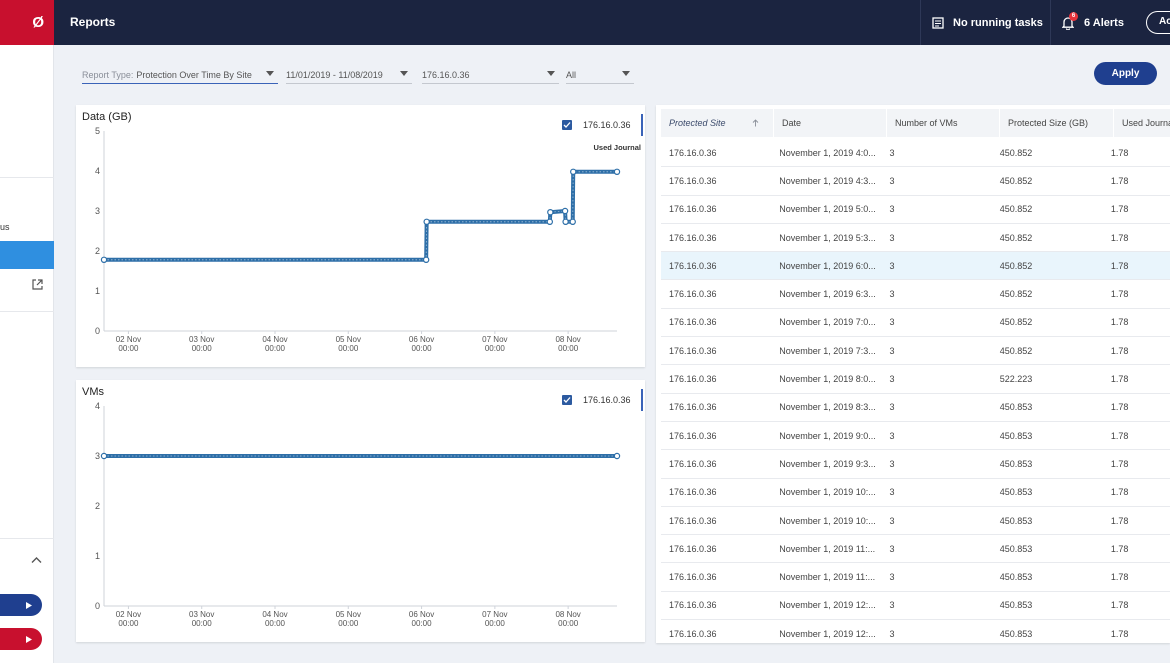 This screenshot has width=1170, height=663. I want to click on x-tick-label: 08 Nov, so click(567, 614).